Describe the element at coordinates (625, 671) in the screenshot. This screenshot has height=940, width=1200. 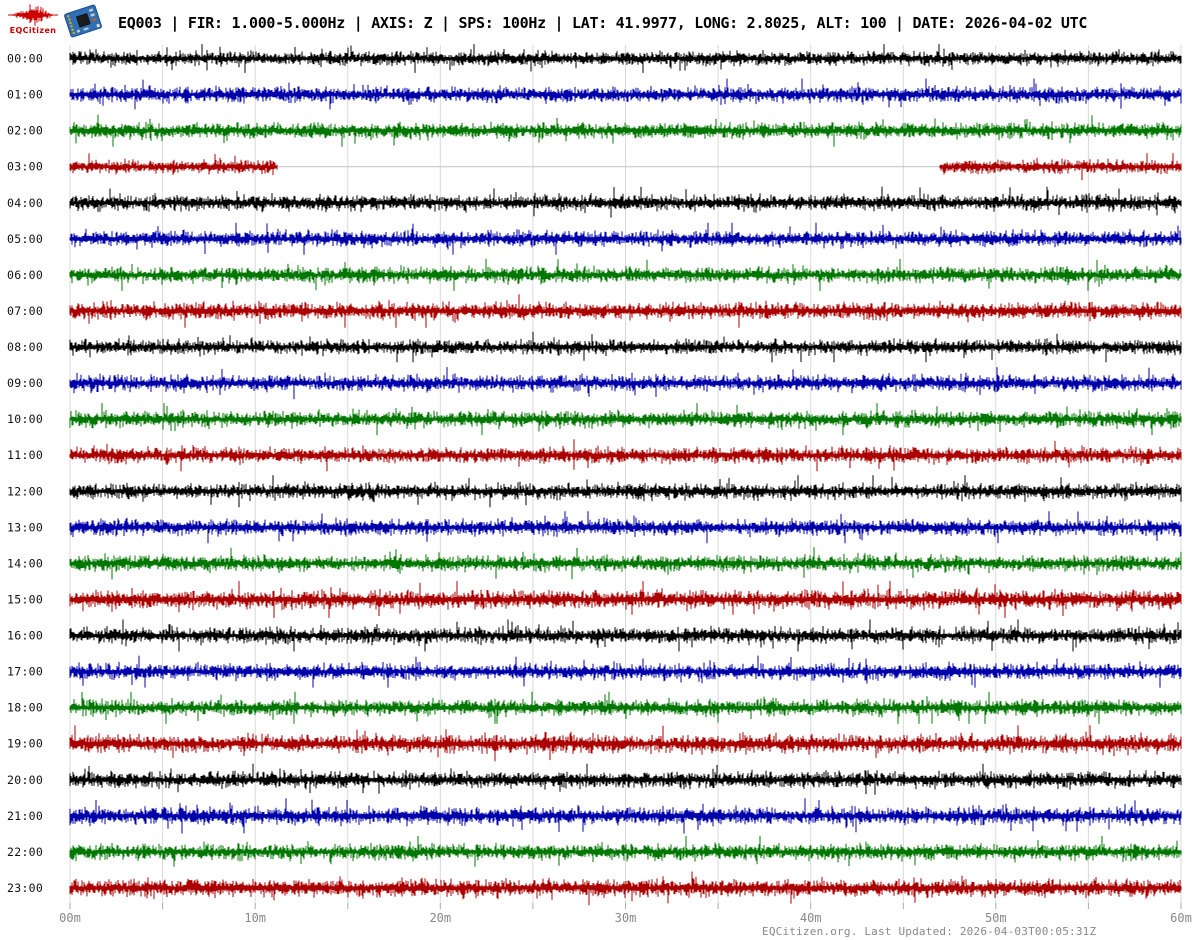
I see `trace-17:00` at that location.